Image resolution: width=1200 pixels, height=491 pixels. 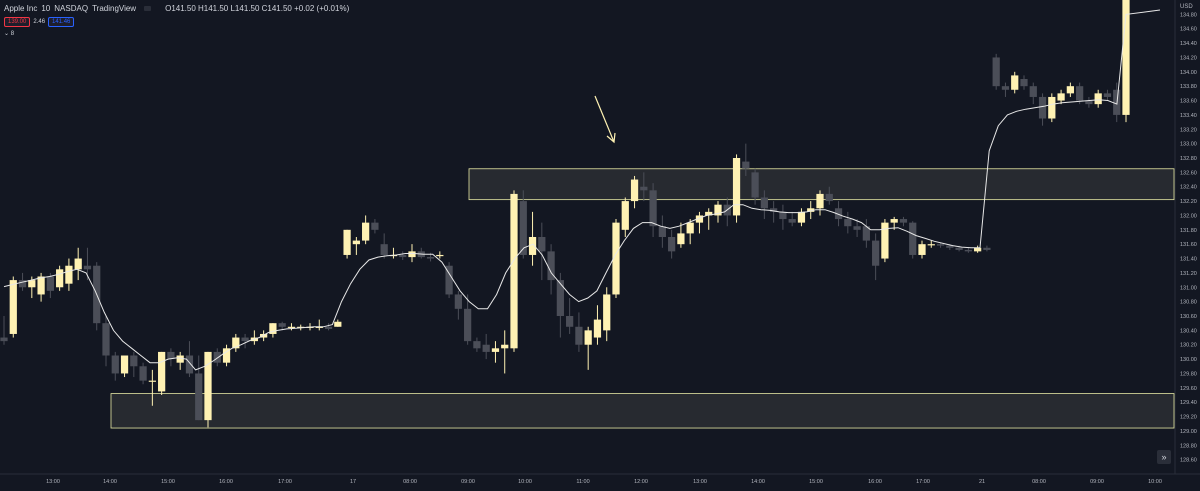 I want to click on time-tick-label: 17, so click(x=353, y=482).